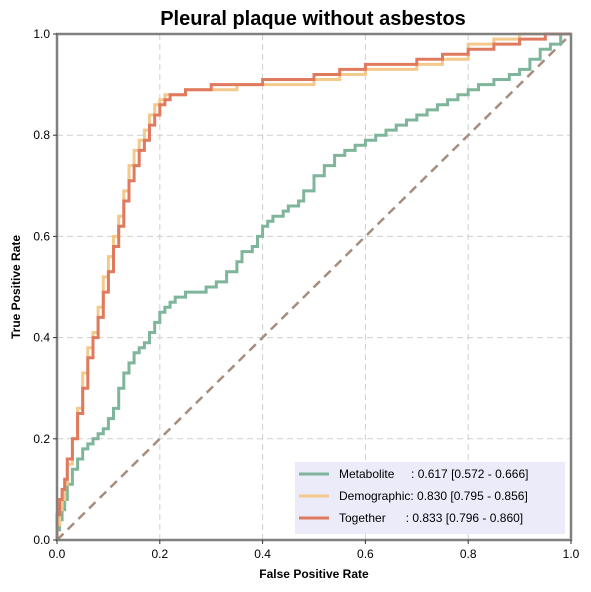 This screenshot has width=591, height=592. I want to click on y-tick-label-1: 0.2, so click(41, 439).